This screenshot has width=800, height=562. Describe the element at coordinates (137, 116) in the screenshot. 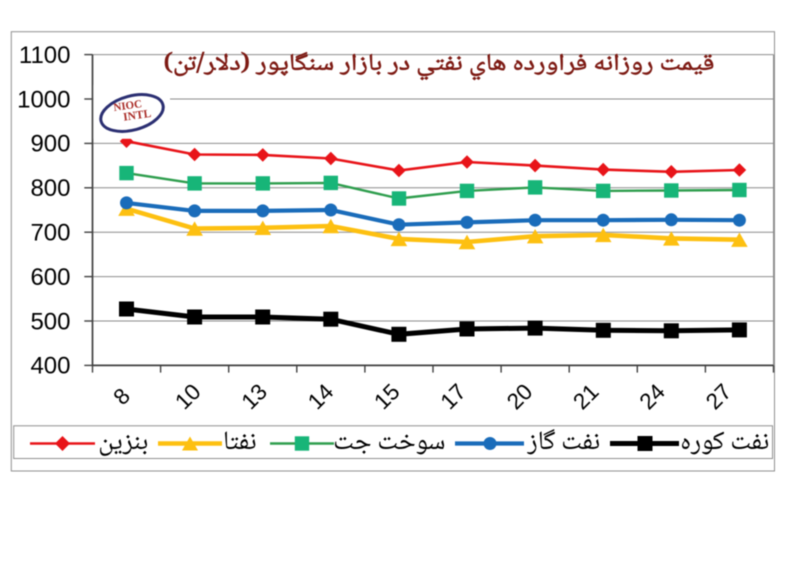

I see `svg-text: INTL` at that location.